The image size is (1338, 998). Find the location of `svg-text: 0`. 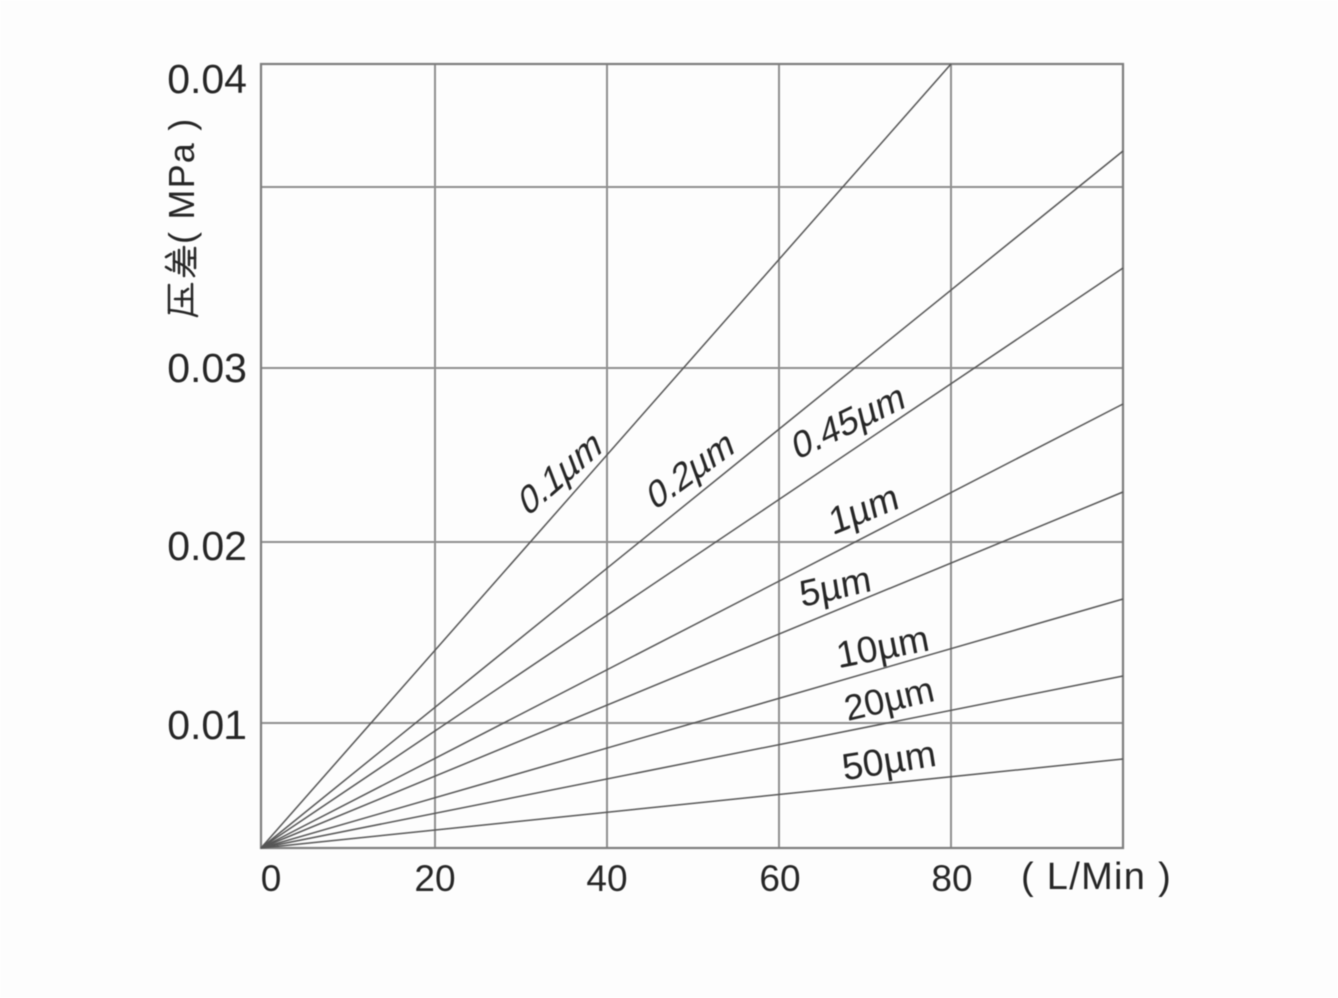

svg-text: 0 is located at coordinates (271, 878).